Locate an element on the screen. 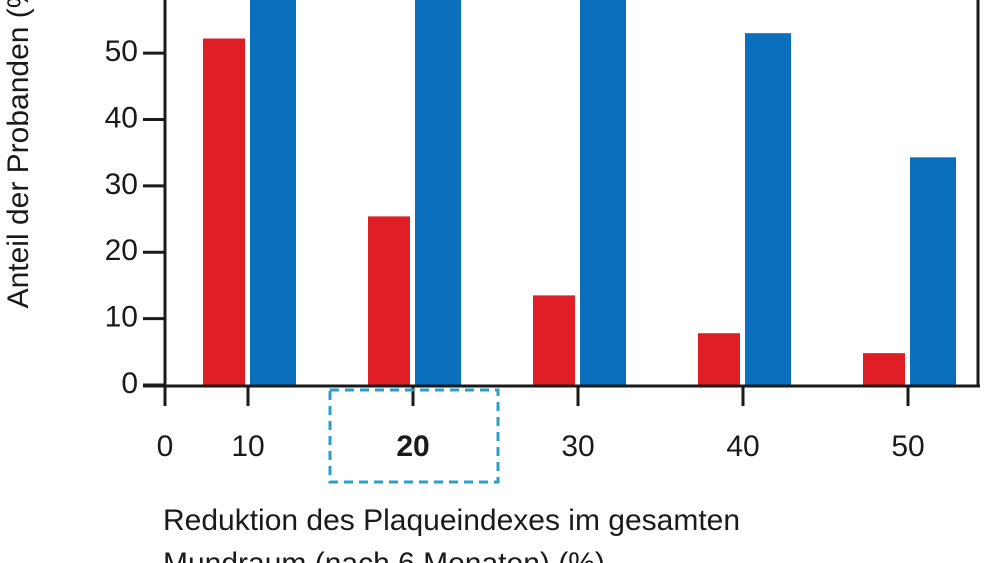 The height and width of the screenshot is (563, 1000). x-axis-title: Reduktion des Plaqueindexes im gesamten is located at coordinates (451, 520).